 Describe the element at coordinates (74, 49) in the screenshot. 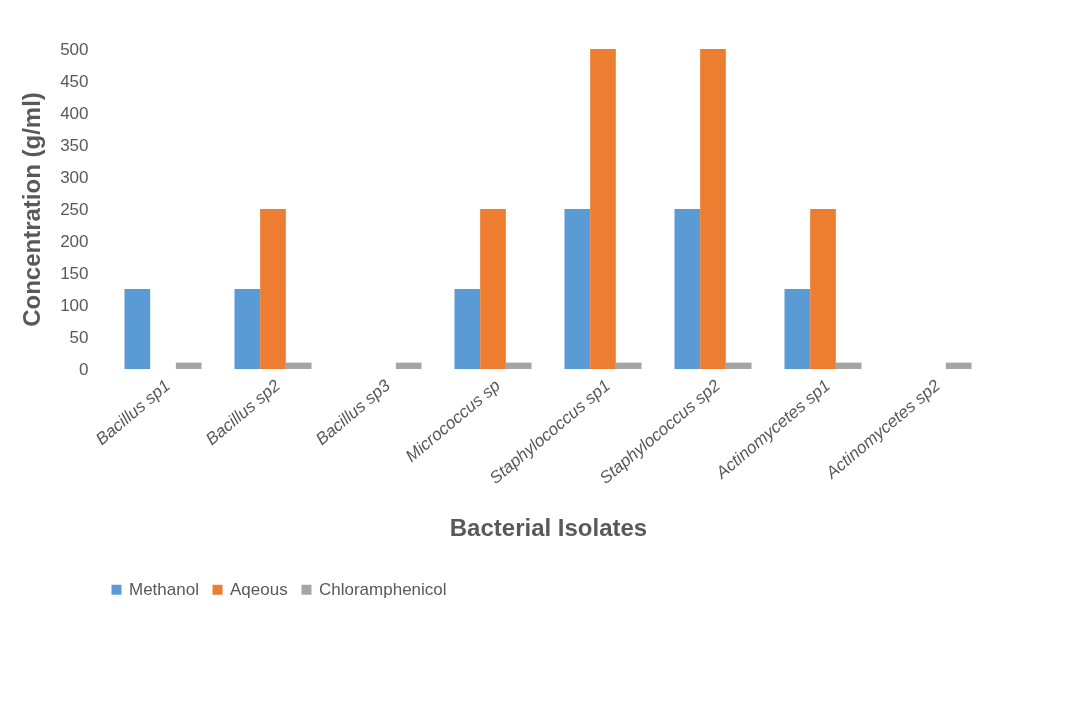

I see `y-tick-label: 500` at that location.